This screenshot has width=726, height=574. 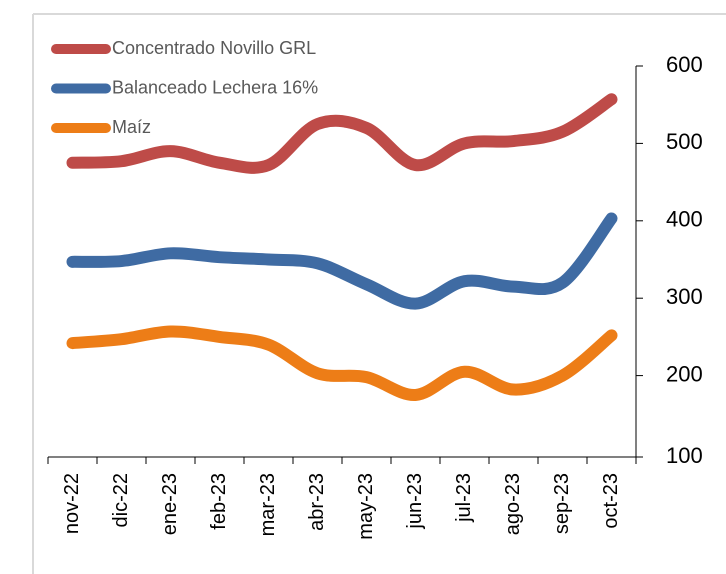 I want to click on x-tick-label: mar-23, so click(x=268, y=504).